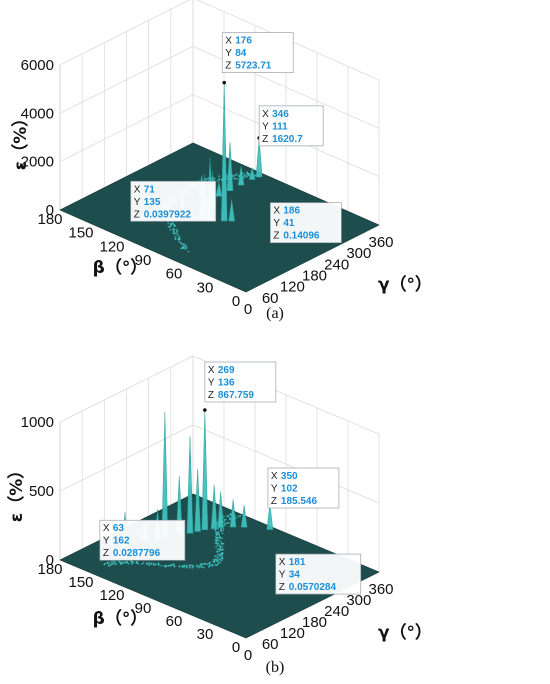 Image resolution: width=550 pixels, height=684 pixels. I want to click on y-axis-label: β（°）, so click(120, 267).